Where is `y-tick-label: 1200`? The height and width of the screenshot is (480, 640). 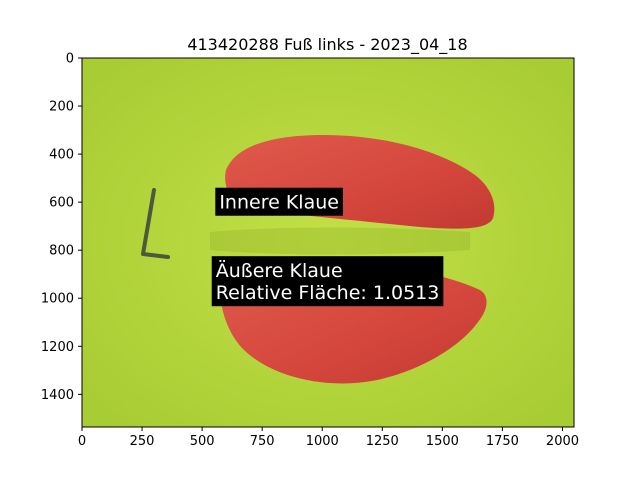 y-tick-label: 1200 is located at coordinates (57, 347).